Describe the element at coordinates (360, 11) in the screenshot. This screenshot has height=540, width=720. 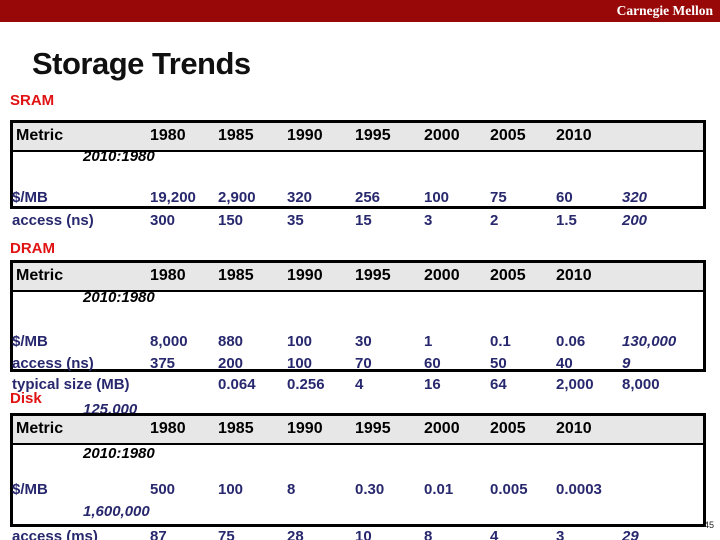
I see `header-bar: Carnegie Mellon` at that location.